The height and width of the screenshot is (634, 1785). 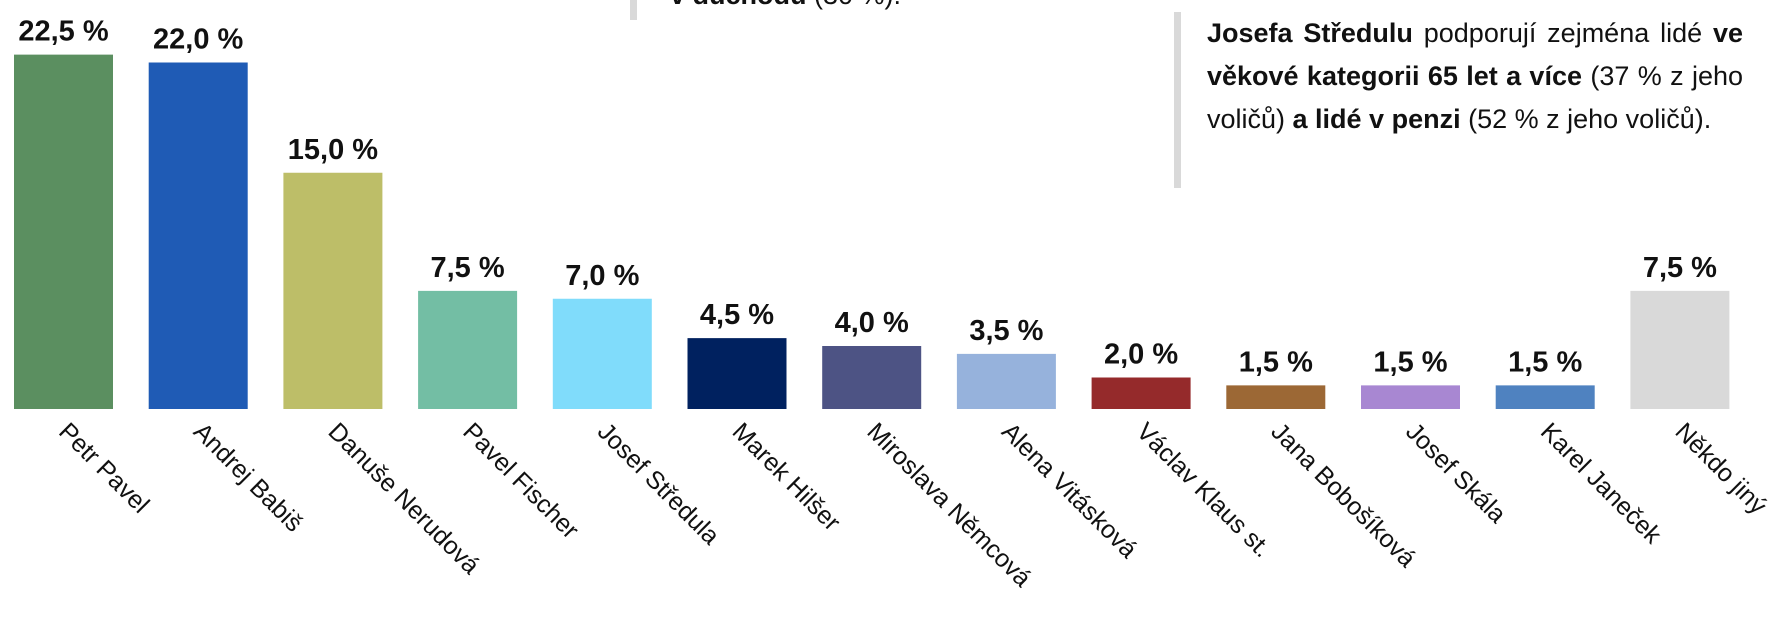 What do you see at coordinates (248, 477) in the screenshot?
I see `x-tick-label: Andrej Babiš` at bounding box center [248, 477].